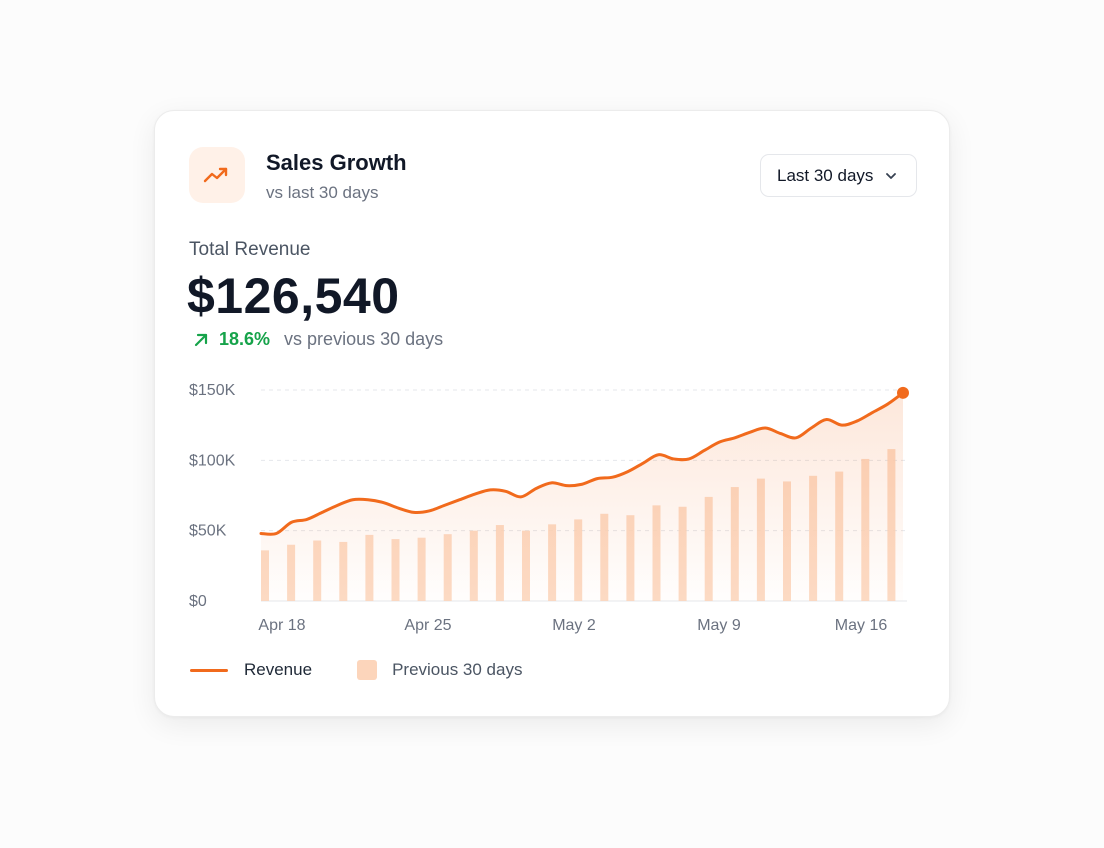  What do you see at coordinates (825, 175) in the screenshot?
I see `date-range-value: Last 30 days` at bounding box center [825, 175].